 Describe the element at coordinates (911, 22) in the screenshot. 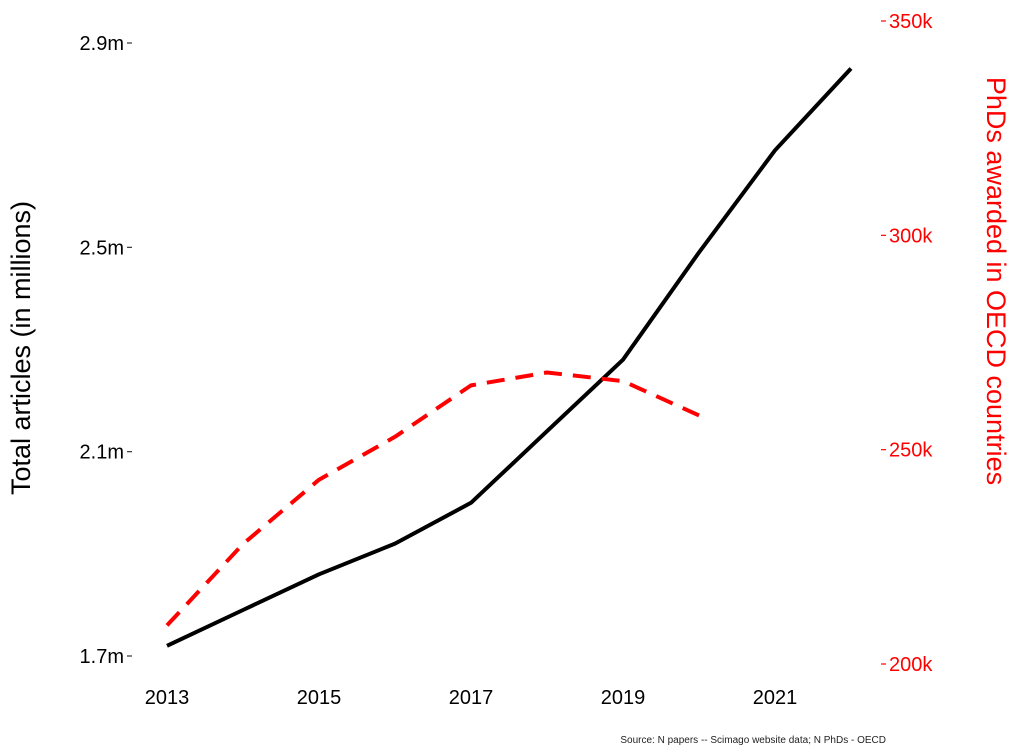

I see `right-y-tick-label: 350k` at that location.